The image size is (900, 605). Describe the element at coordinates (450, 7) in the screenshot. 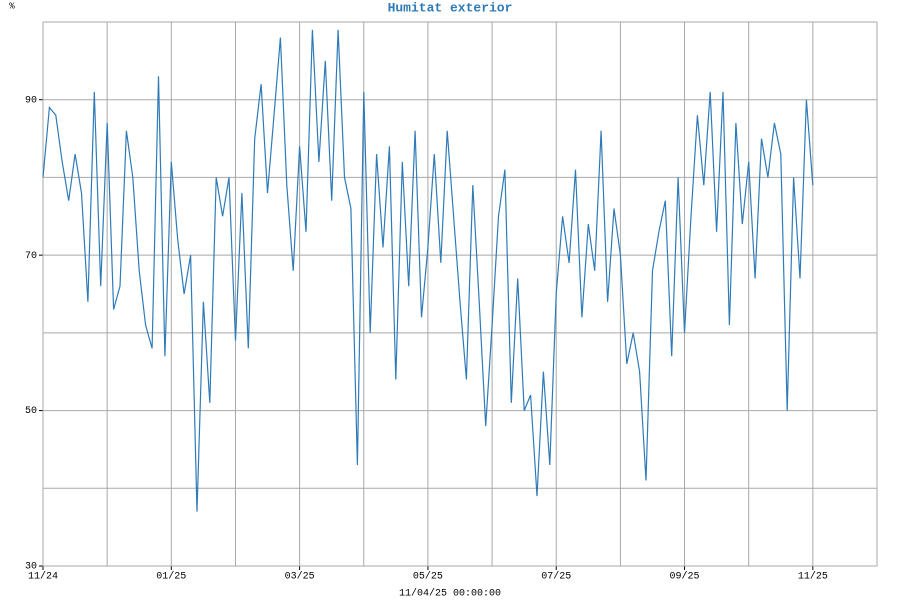

I see `chart-title: Humitat exterior` at that location.